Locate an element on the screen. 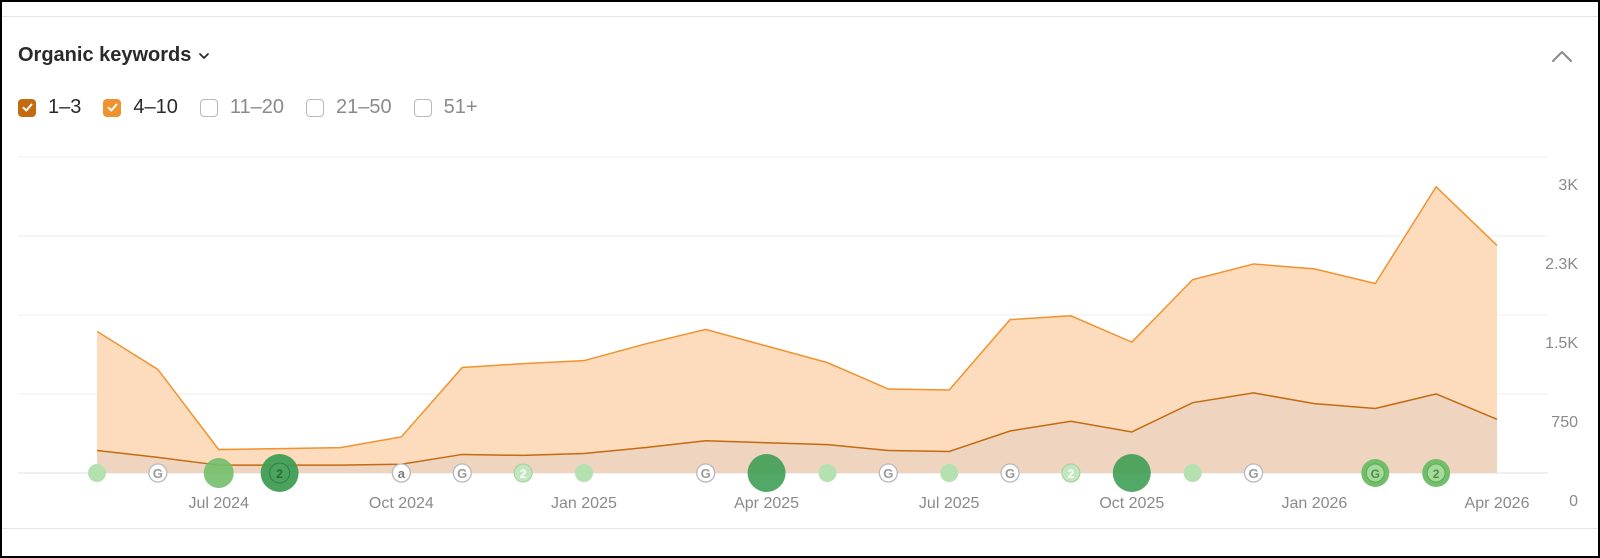  x-tick-label: Jan 2025 is located at coordinates (584, 503).